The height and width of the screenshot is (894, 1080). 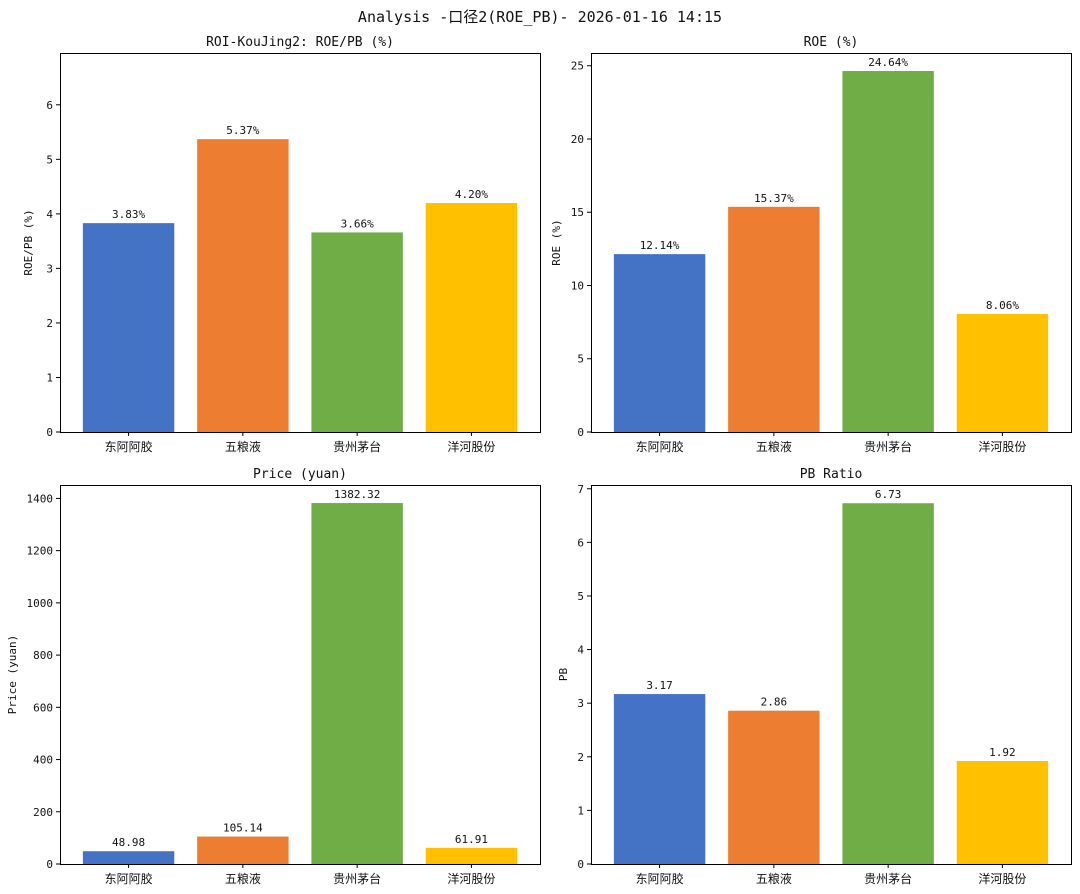 What do you see at coordinates (577, 139) in the screenshot?
I see `y-tick-label: 20` at bounding box center [577, 139].